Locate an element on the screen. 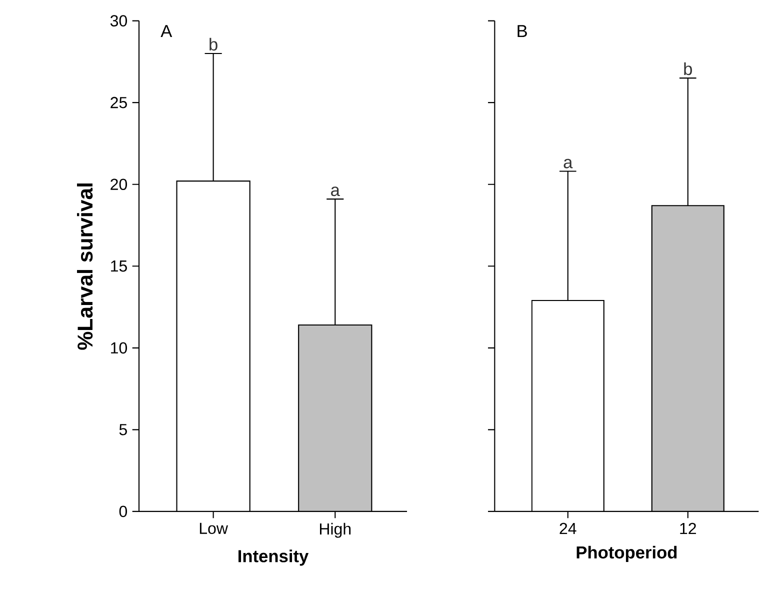  annotation: B is located at coordinates (522, 31).